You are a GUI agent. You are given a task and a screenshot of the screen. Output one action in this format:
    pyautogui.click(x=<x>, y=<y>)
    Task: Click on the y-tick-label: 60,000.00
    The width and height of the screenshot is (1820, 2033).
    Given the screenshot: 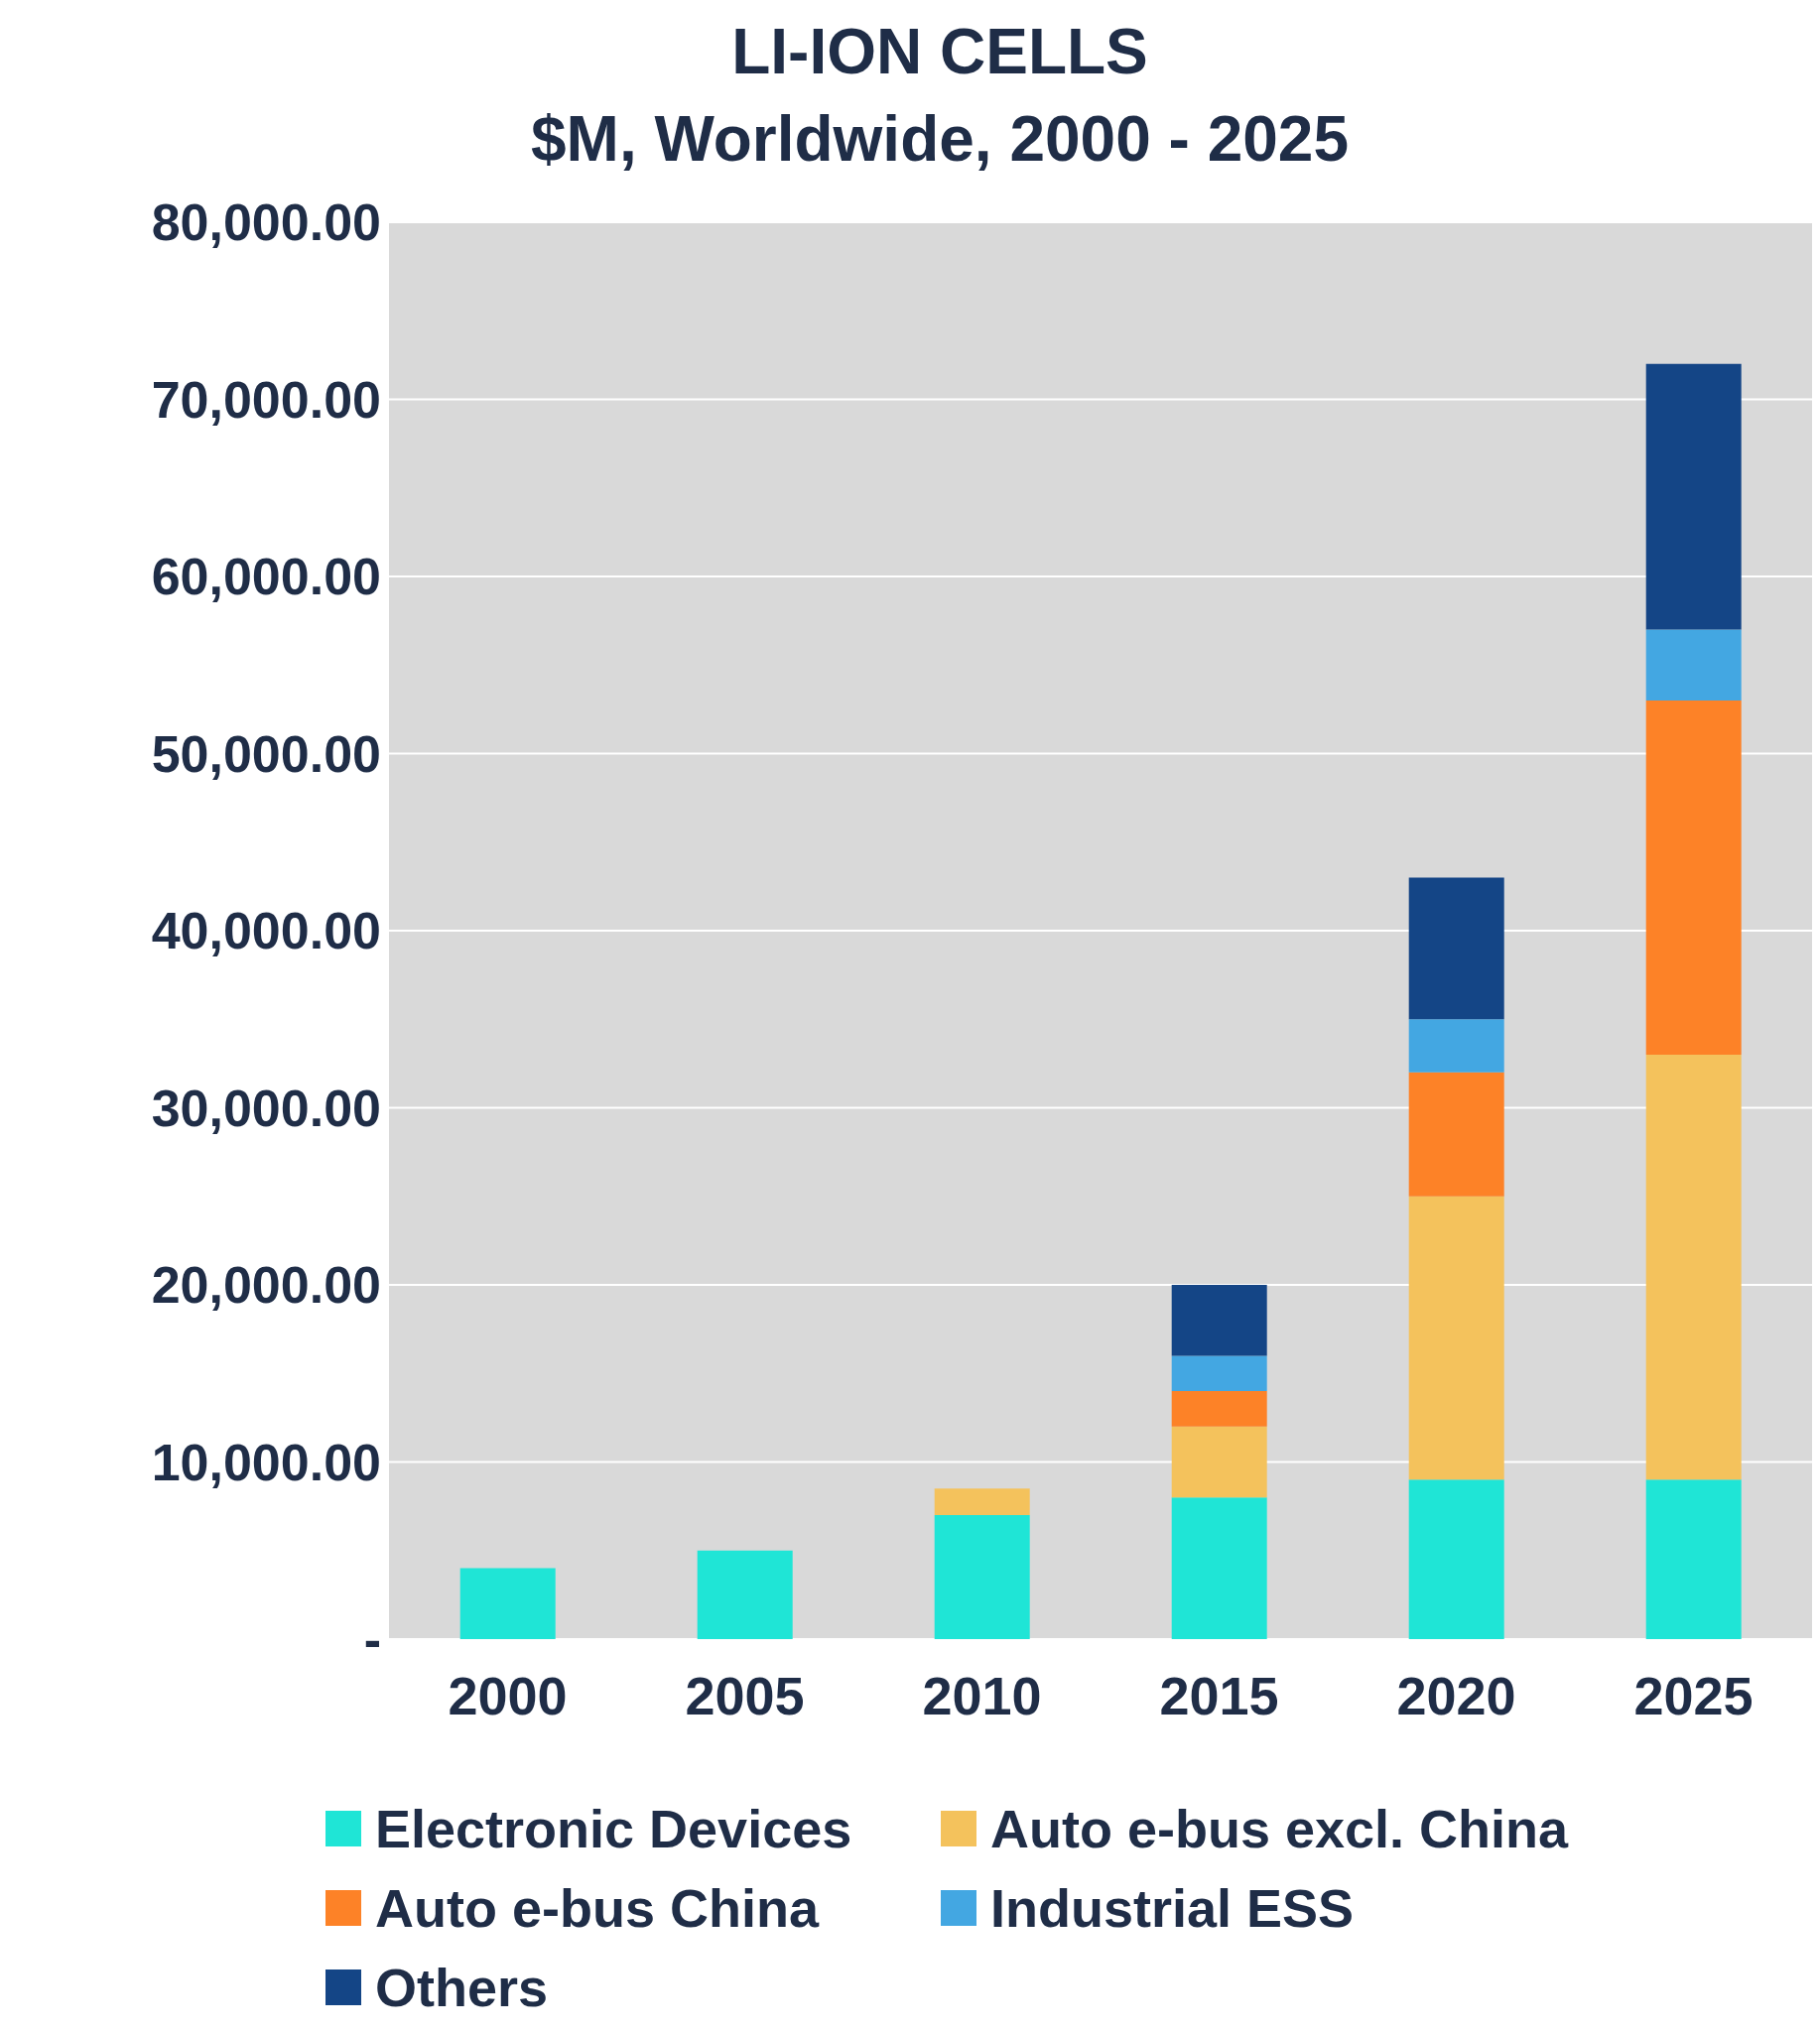 What is the action you would take?
    pyautogui.click(x=266, y=577)
    